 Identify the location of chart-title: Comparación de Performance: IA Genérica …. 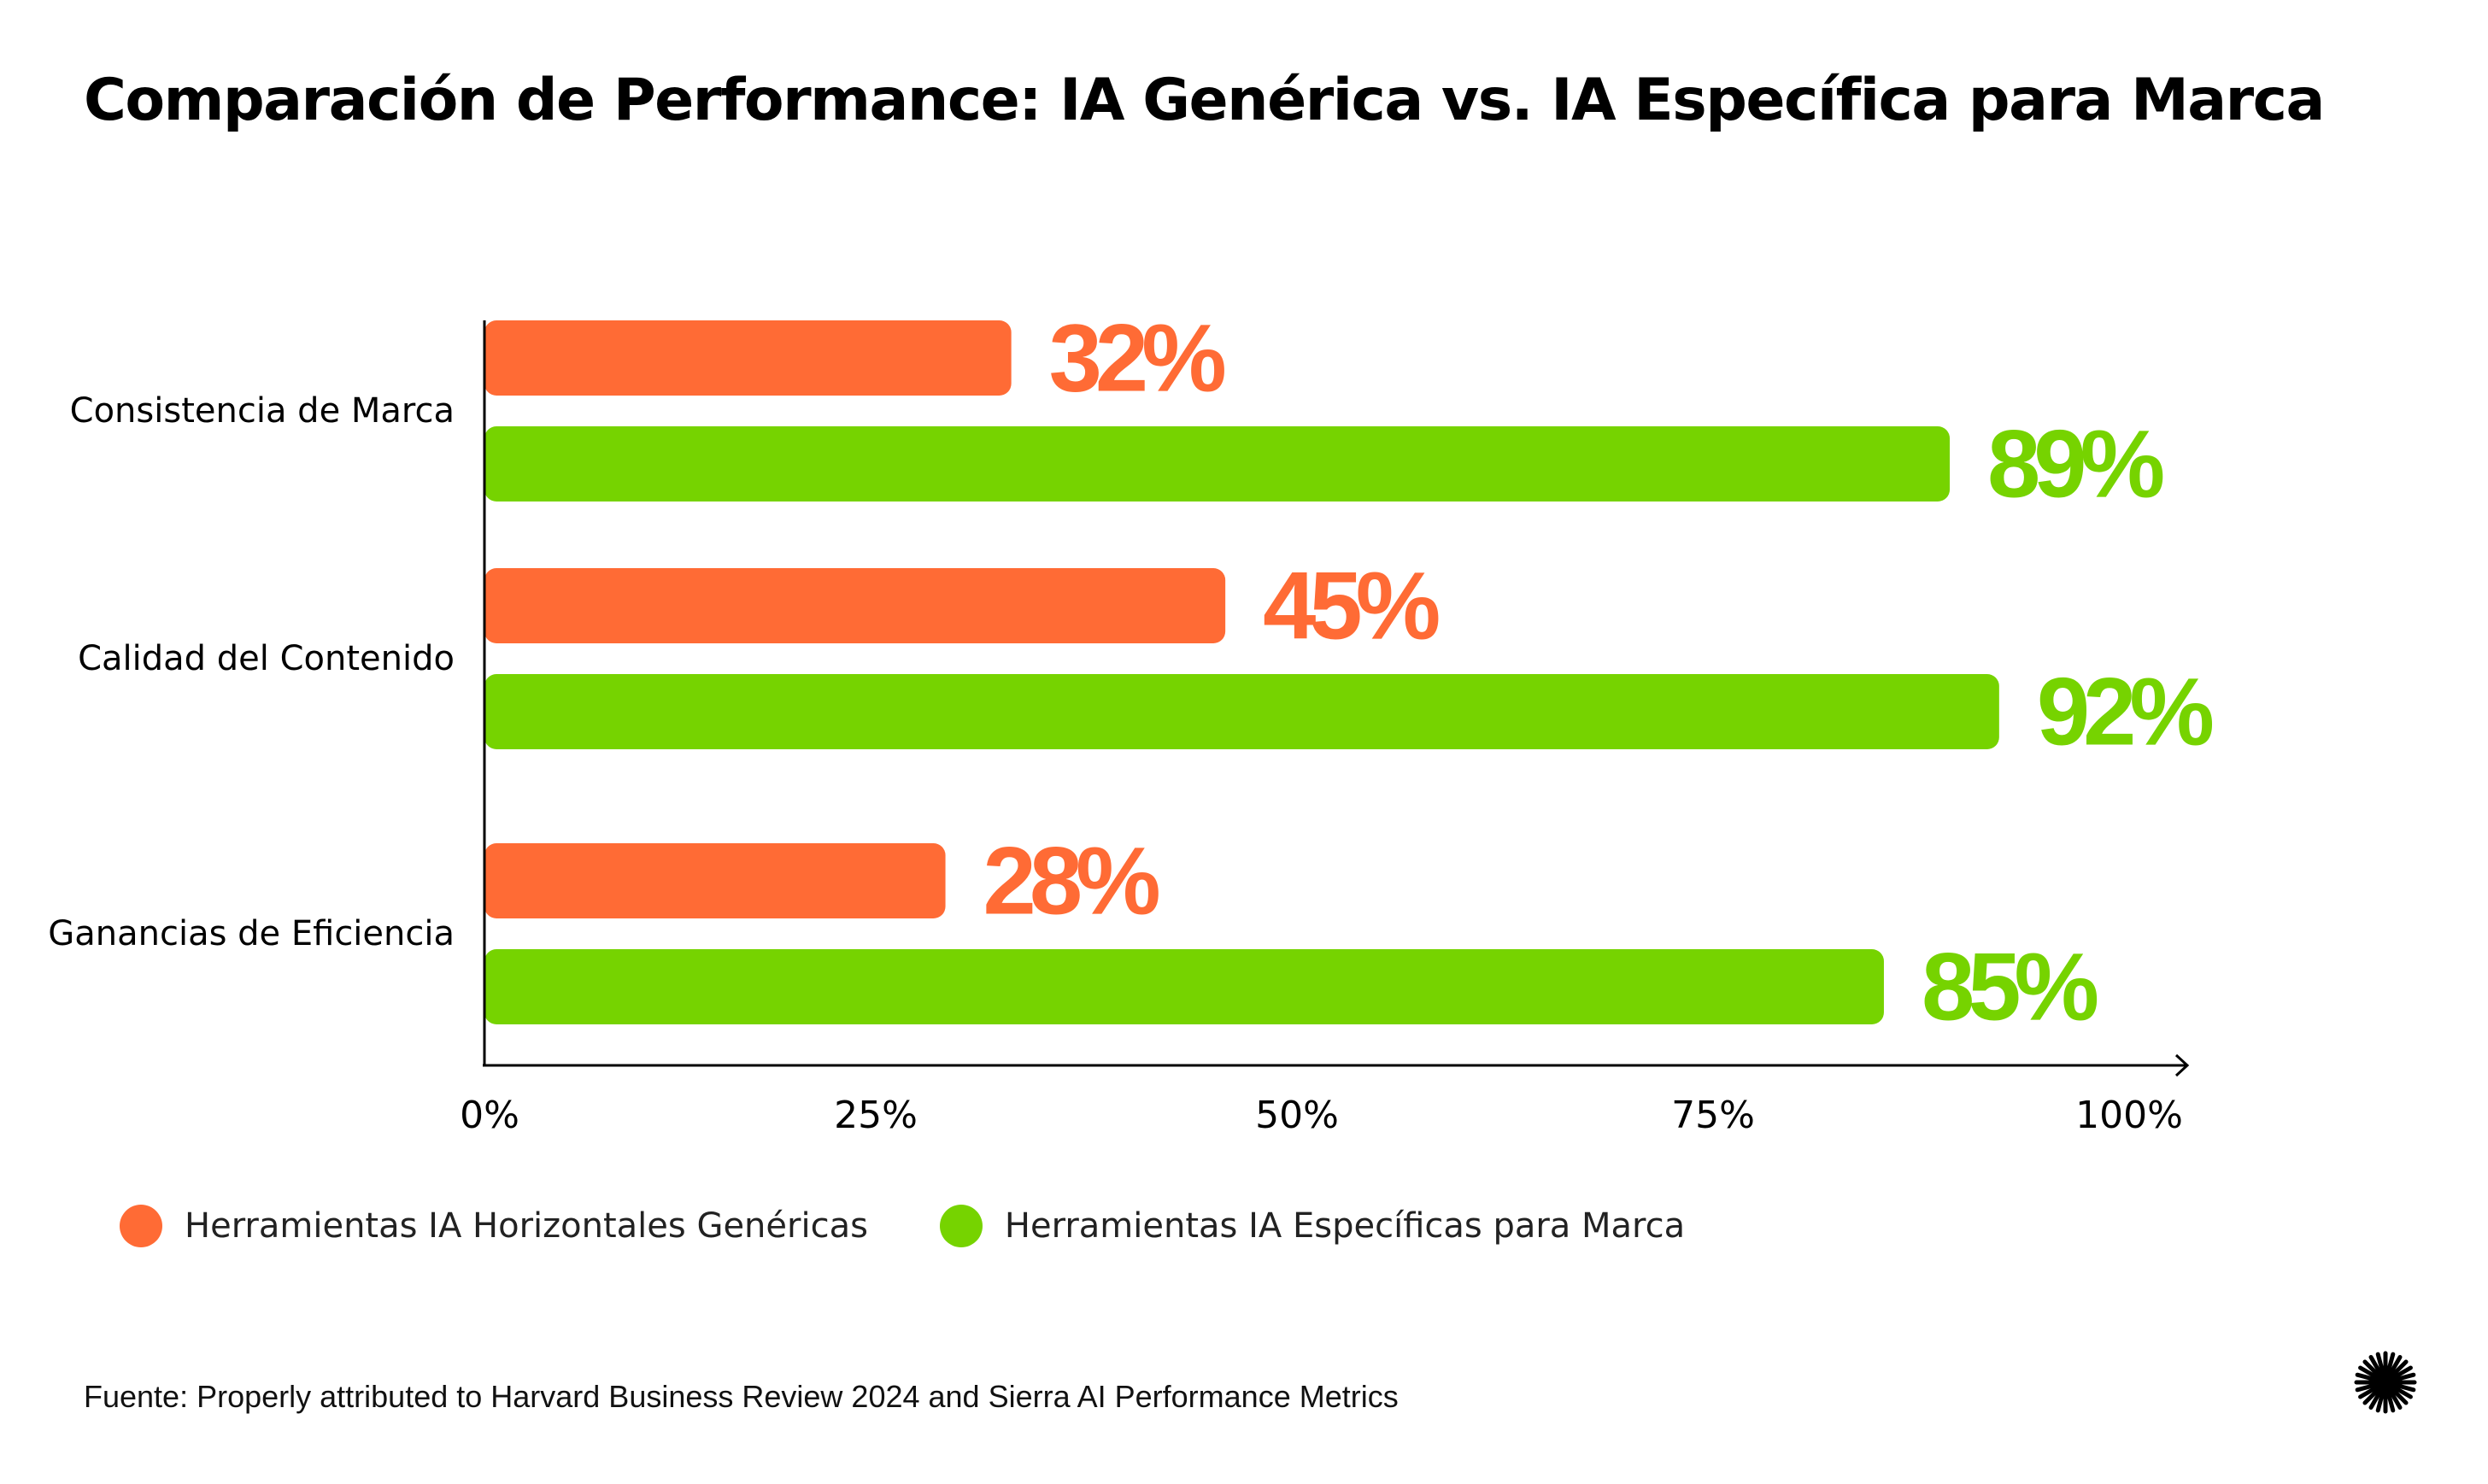
(1205, 100).